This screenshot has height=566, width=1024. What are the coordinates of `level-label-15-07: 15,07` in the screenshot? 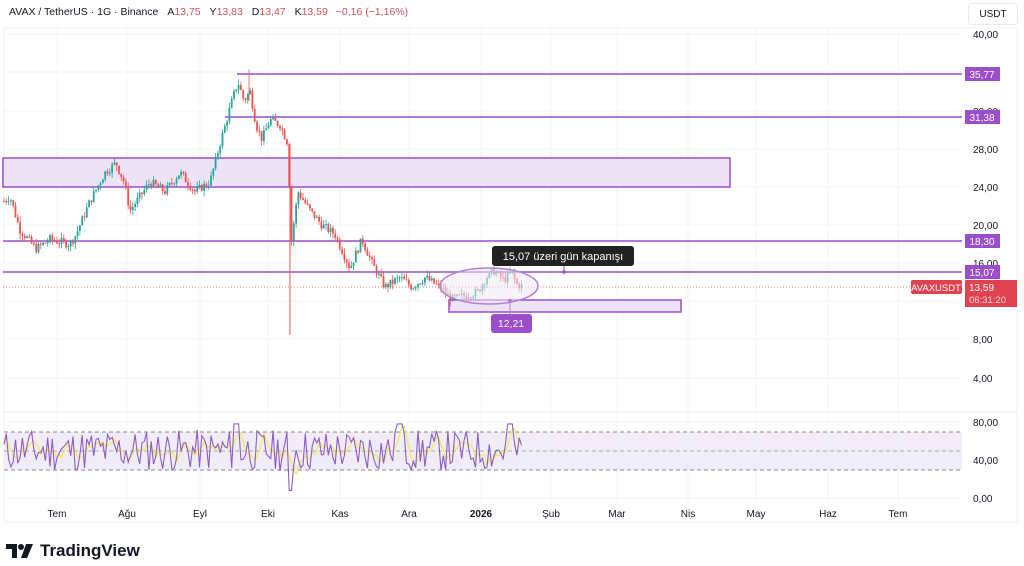 It's located at (981, 273).